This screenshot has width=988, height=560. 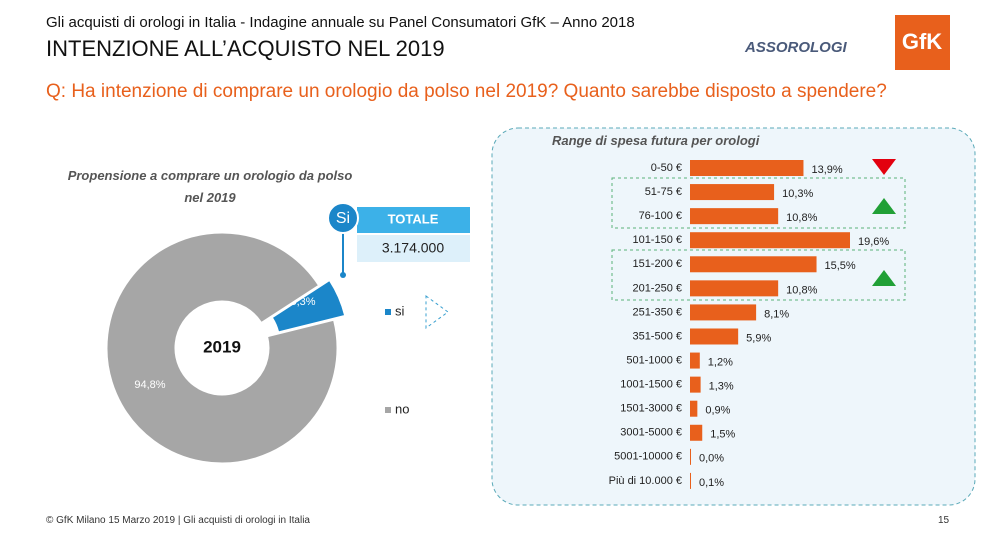 I want to click on callout-value: 3.174.000, so click(x=413, y=248).